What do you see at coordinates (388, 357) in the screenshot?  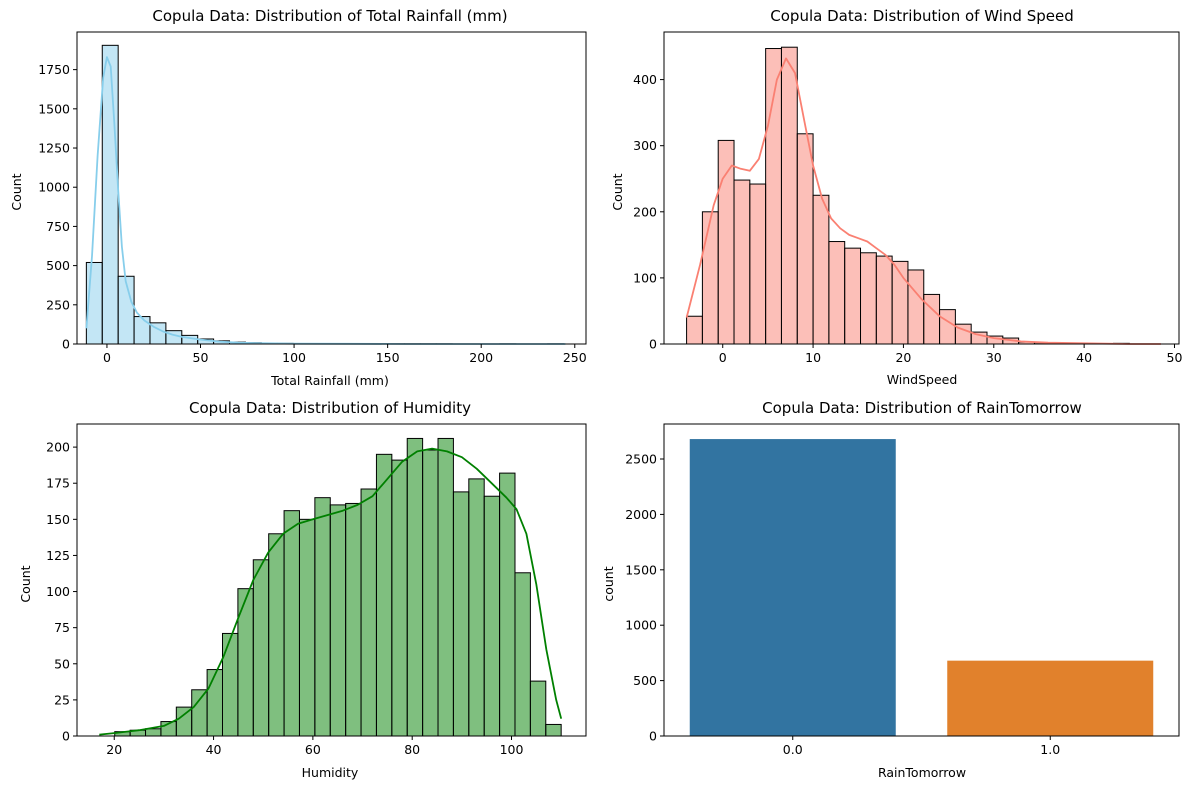 I see `x-tick-label: 150` at bounding box center [388, 357].